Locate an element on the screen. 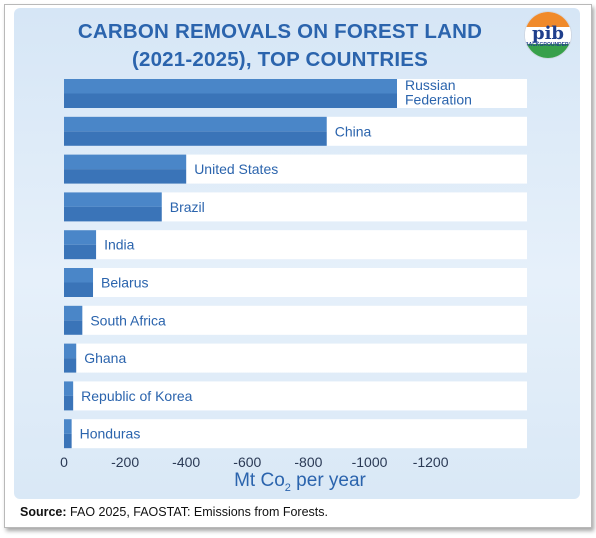 This screenshot has height=538, width=596. bar-label: Ghana is located at coordinates (105, 358).